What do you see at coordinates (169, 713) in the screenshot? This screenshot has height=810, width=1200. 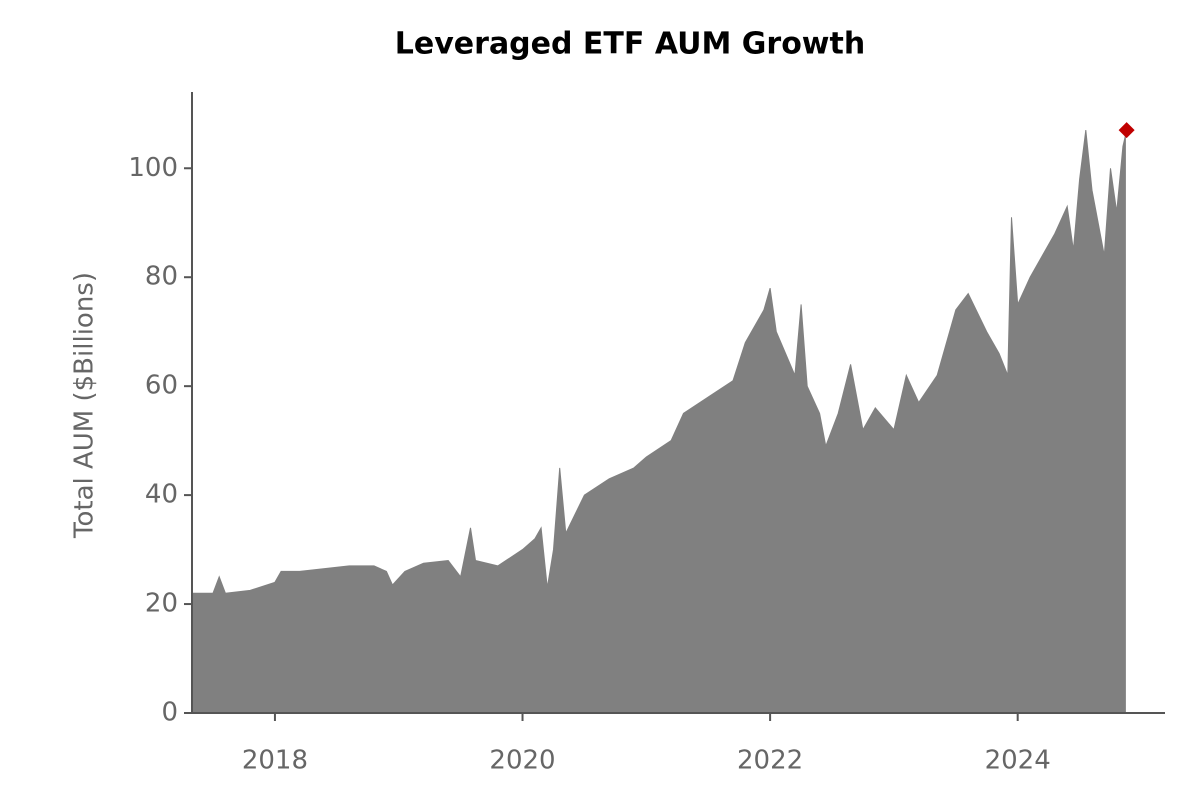 I see `y-tick-label: 0` at bounding box center [169, 713].